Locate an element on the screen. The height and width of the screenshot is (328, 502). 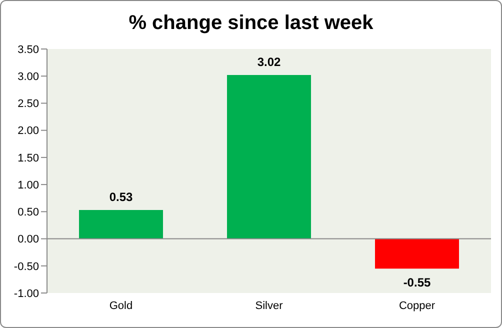
x-tick-label: Copper is located at coordinates (417, 306).